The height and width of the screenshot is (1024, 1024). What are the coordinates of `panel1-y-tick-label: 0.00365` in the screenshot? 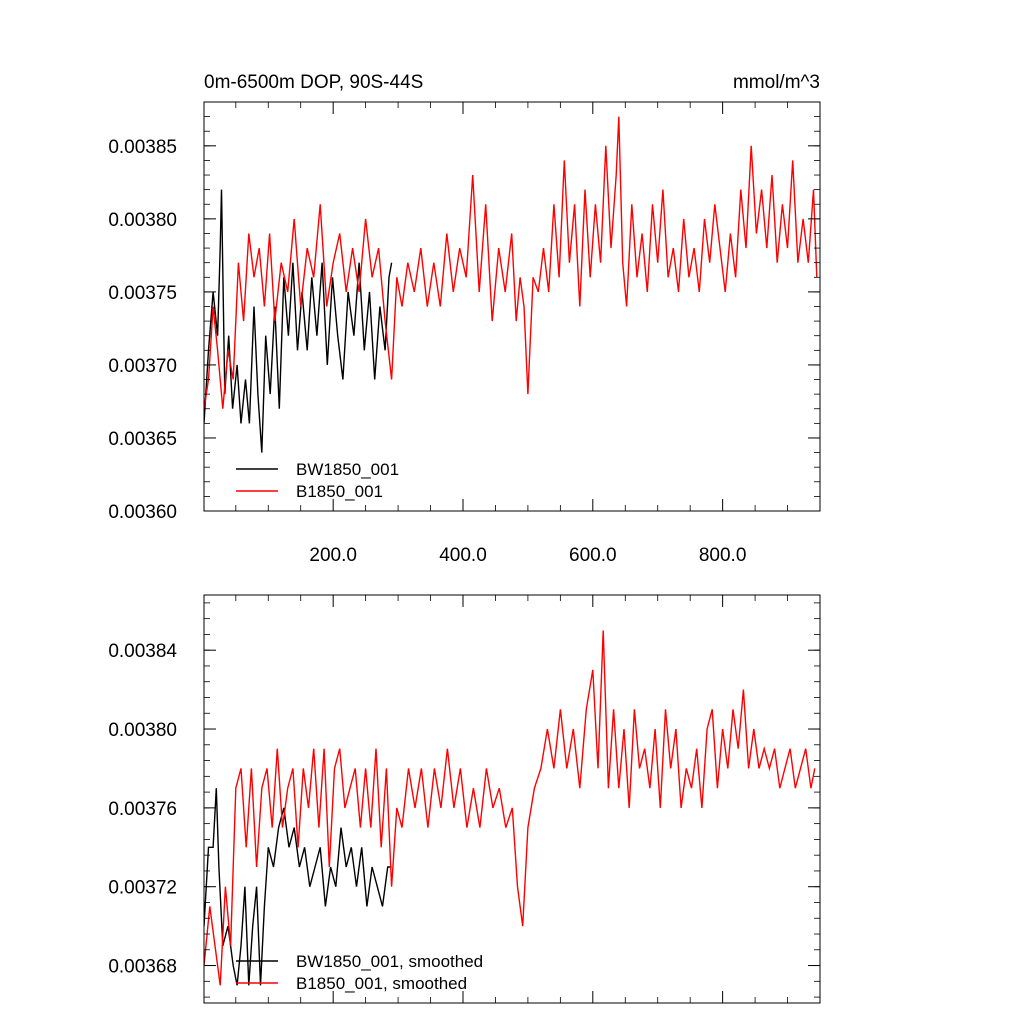 It's located at (142, 439).